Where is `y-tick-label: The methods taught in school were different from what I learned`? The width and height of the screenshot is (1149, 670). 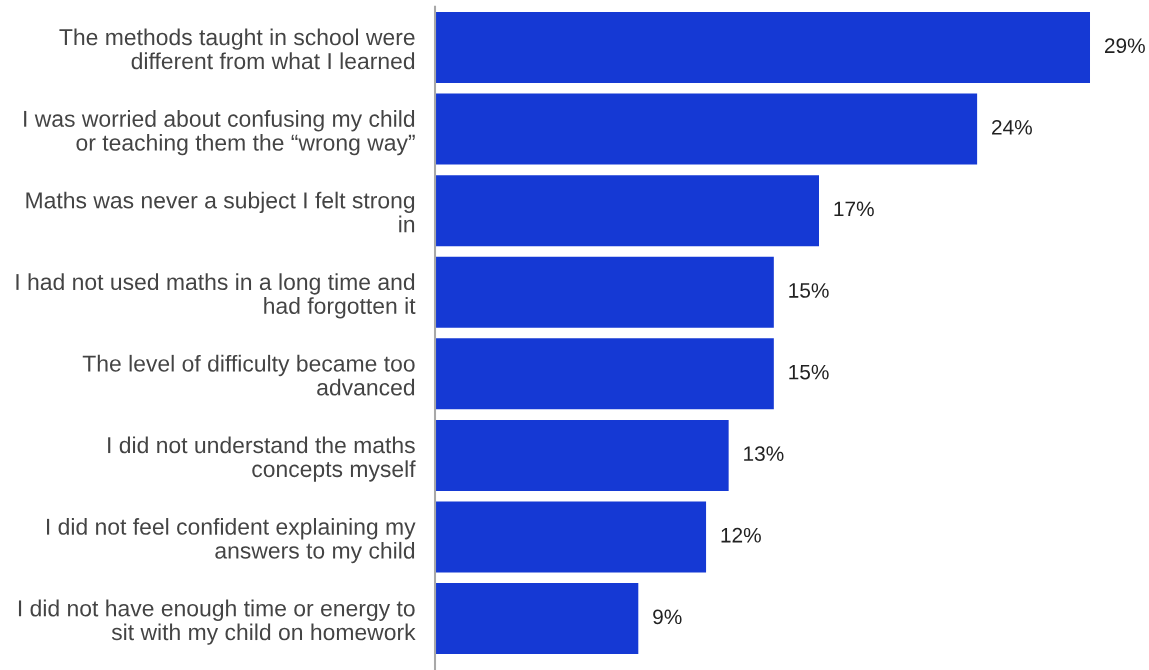 y-tick-label: The methods taught in school were different from what I learned is located at coordinates (237, 49).